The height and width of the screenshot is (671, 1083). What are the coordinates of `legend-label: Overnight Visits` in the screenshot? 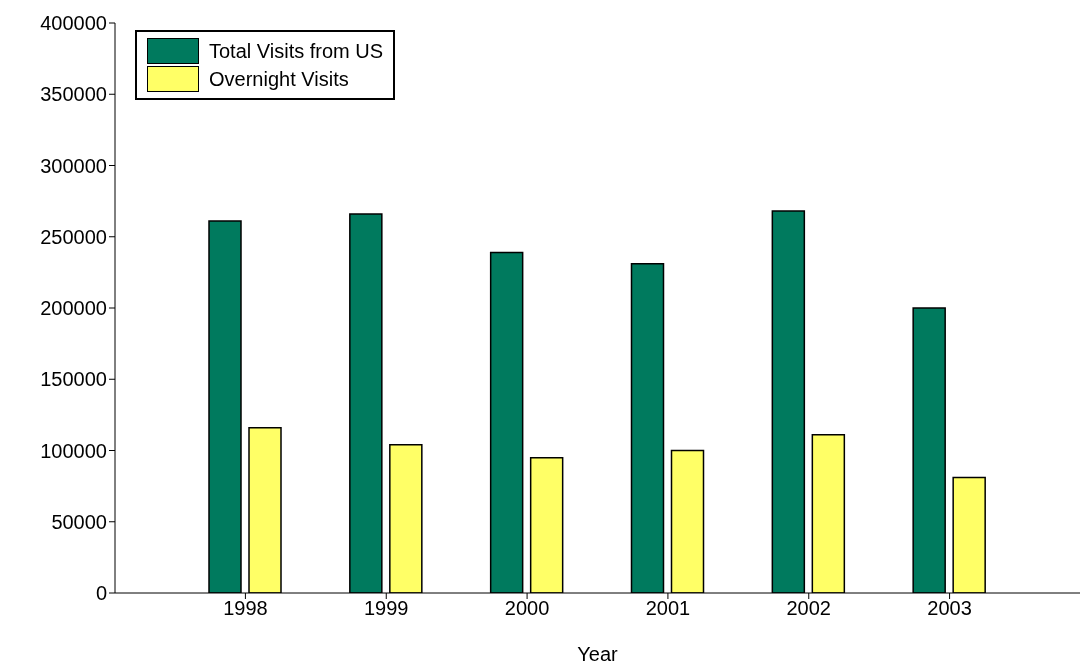 It's located at (279, 79).